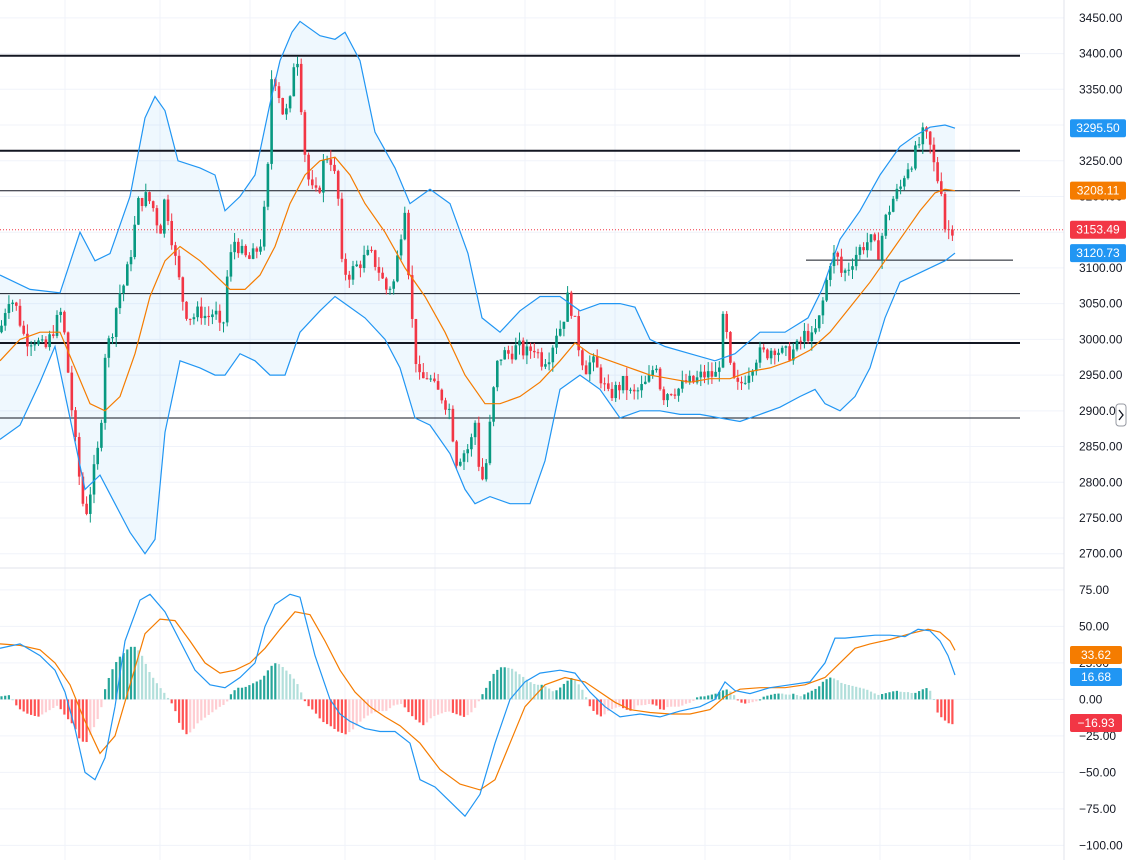 The image size is (1129, 860). Describe the element at coordinates (1101, 304) in the screenshot. I see `price-tick-label: 3050.00` at that location.